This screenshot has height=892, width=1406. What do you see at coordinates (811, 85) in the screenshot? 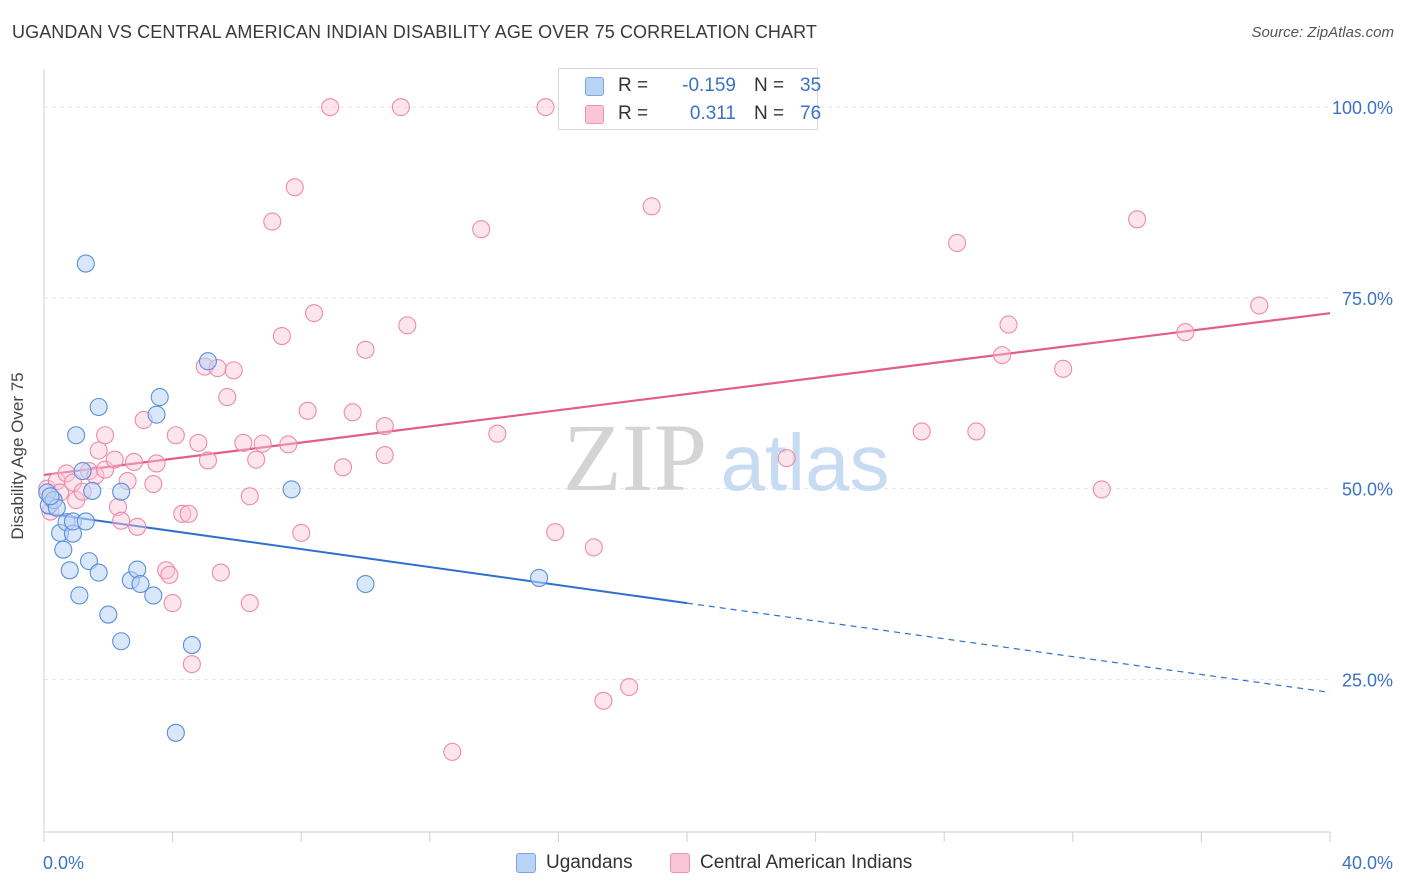
I see `legend-n-value: 35` at bounding box center [811, 85].